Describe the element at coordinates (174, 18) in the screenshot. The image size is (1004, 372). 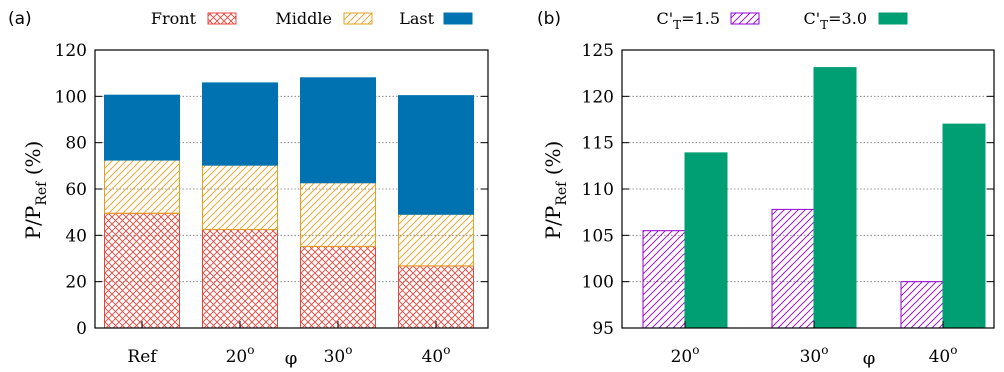
I see `legend-label-front: Front` at that location.